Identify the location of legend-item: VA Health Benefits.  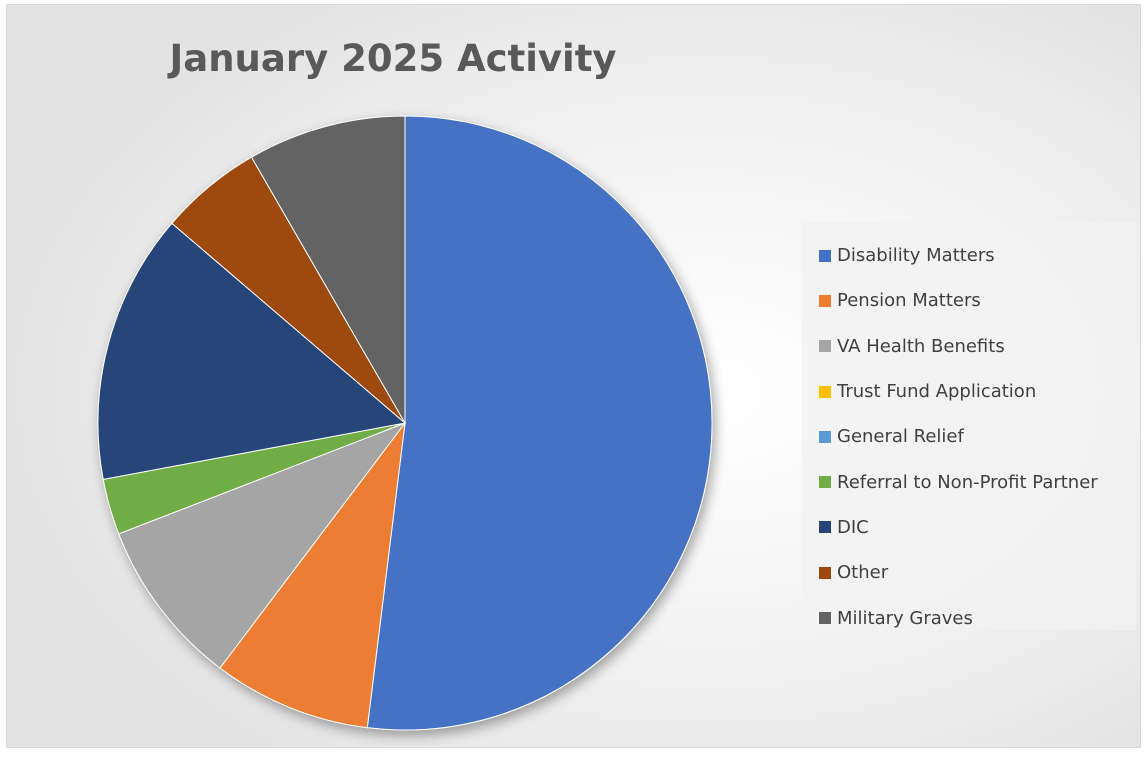
(977, 346).